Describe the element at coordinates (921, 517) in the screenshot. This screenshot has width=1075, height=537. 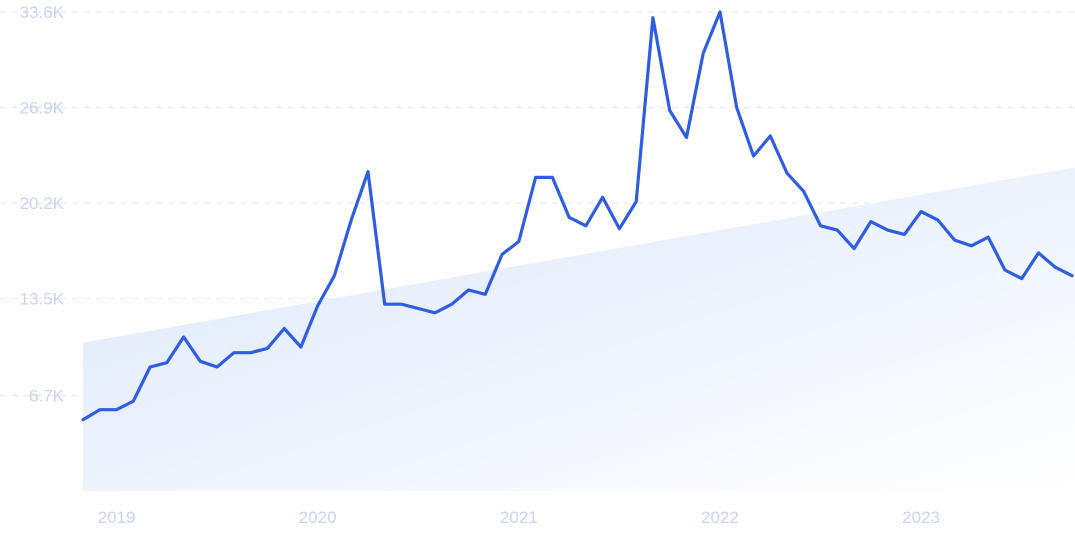
I see `x-tick-label: 2023` at that location.